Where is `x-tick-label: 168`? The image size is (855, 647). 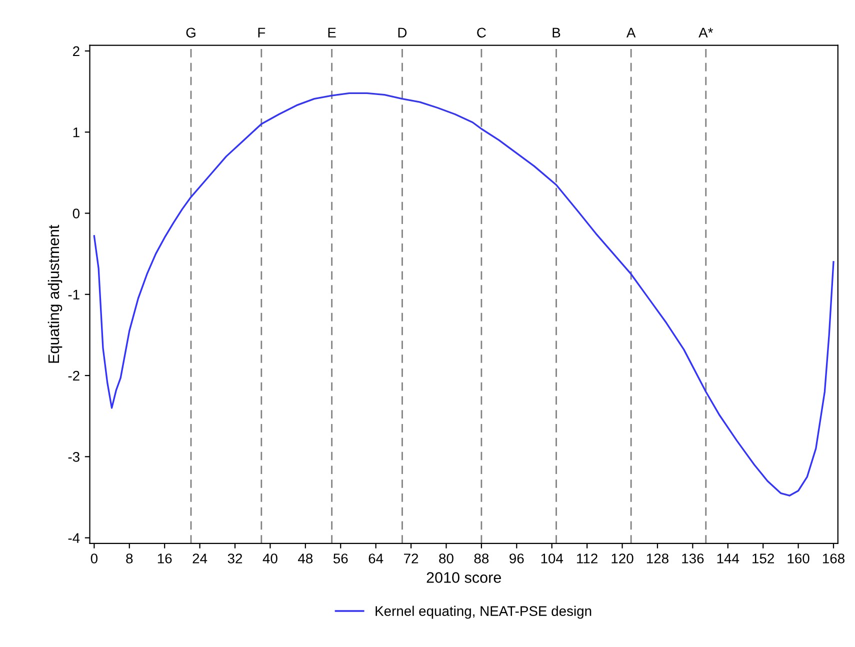
x-tick-label: 168 is located at coordinates (833, 559).